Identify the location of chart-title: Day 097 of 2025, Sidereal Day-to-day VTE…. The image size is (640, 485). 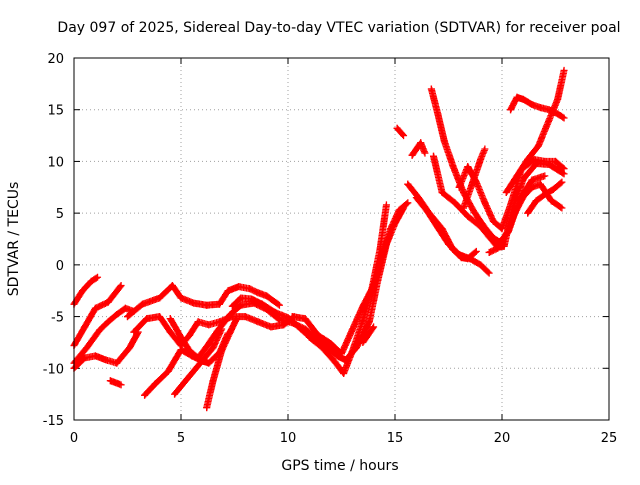
(338, 28).